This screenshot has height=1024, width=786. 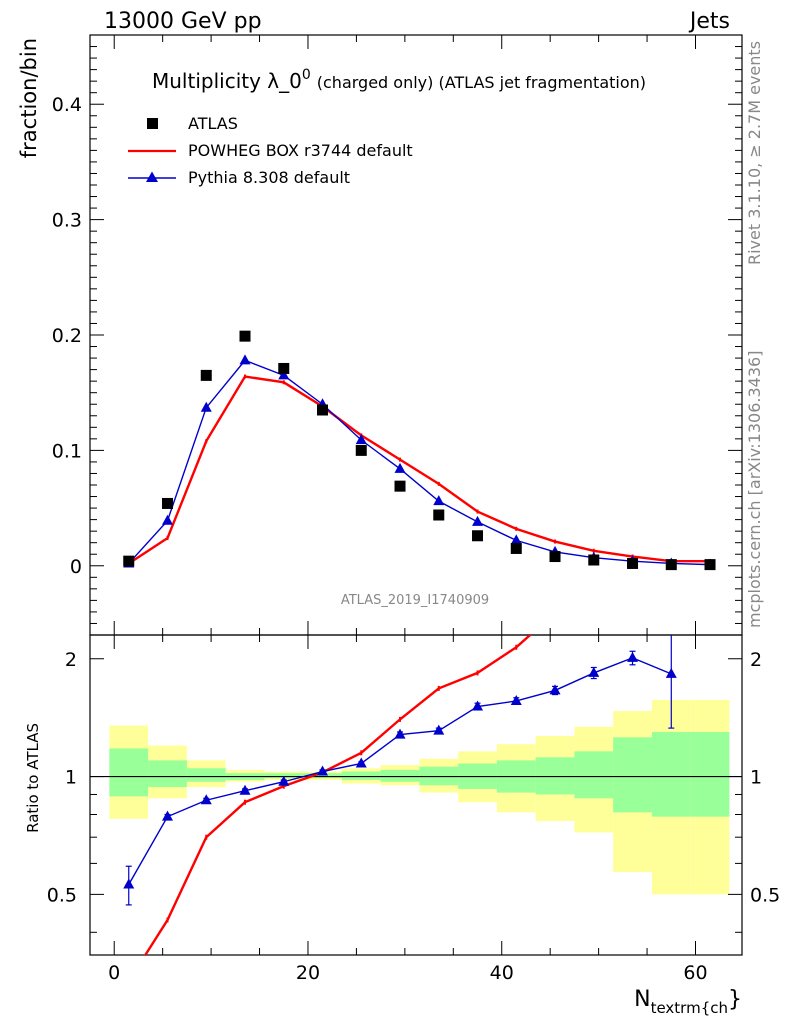 What do you see at coordinates (419, 470) in the screenshot?
I see `powheg-line` at bounding box center [419, 470].